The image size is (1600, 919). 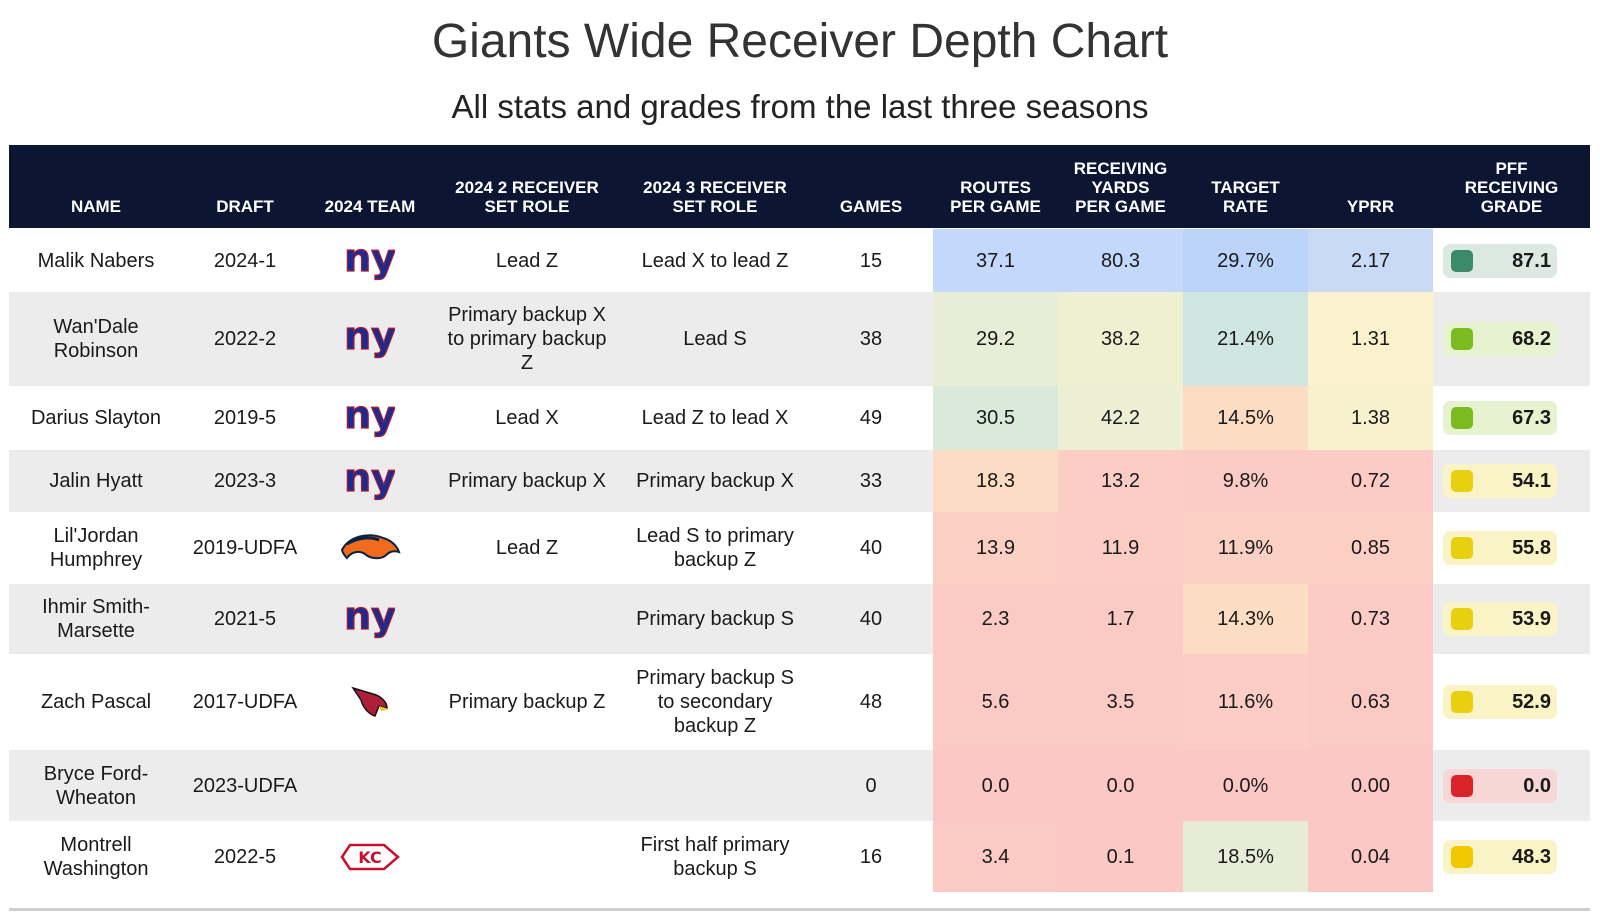 I want to click on cell-games: 33, so click(x=871, y=481).